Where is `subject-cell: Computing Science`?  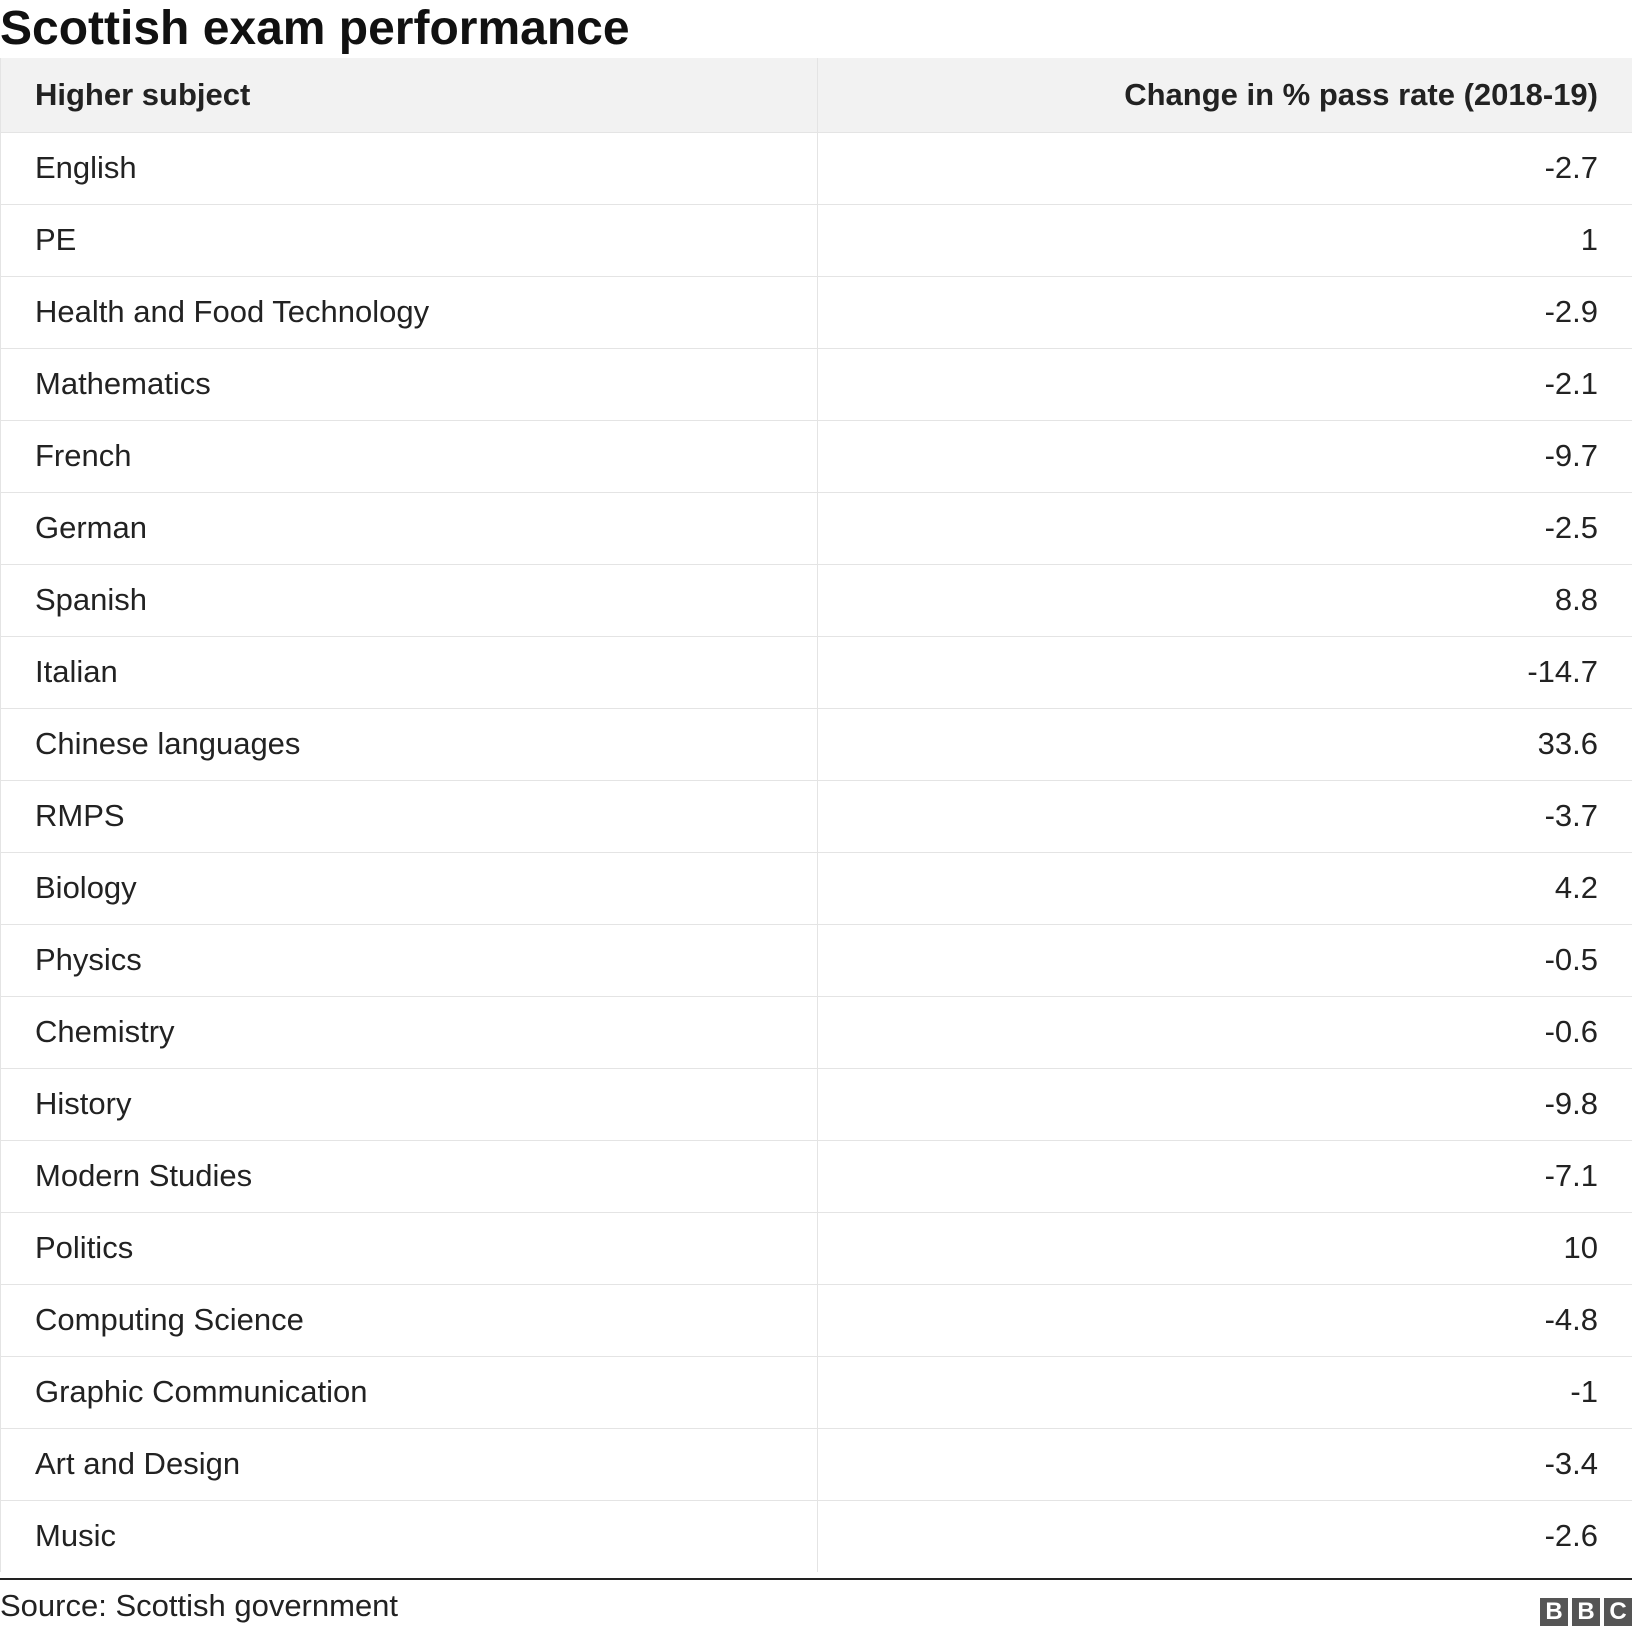
subject-cell: Computing Science is located at coordinates (409, 1319).